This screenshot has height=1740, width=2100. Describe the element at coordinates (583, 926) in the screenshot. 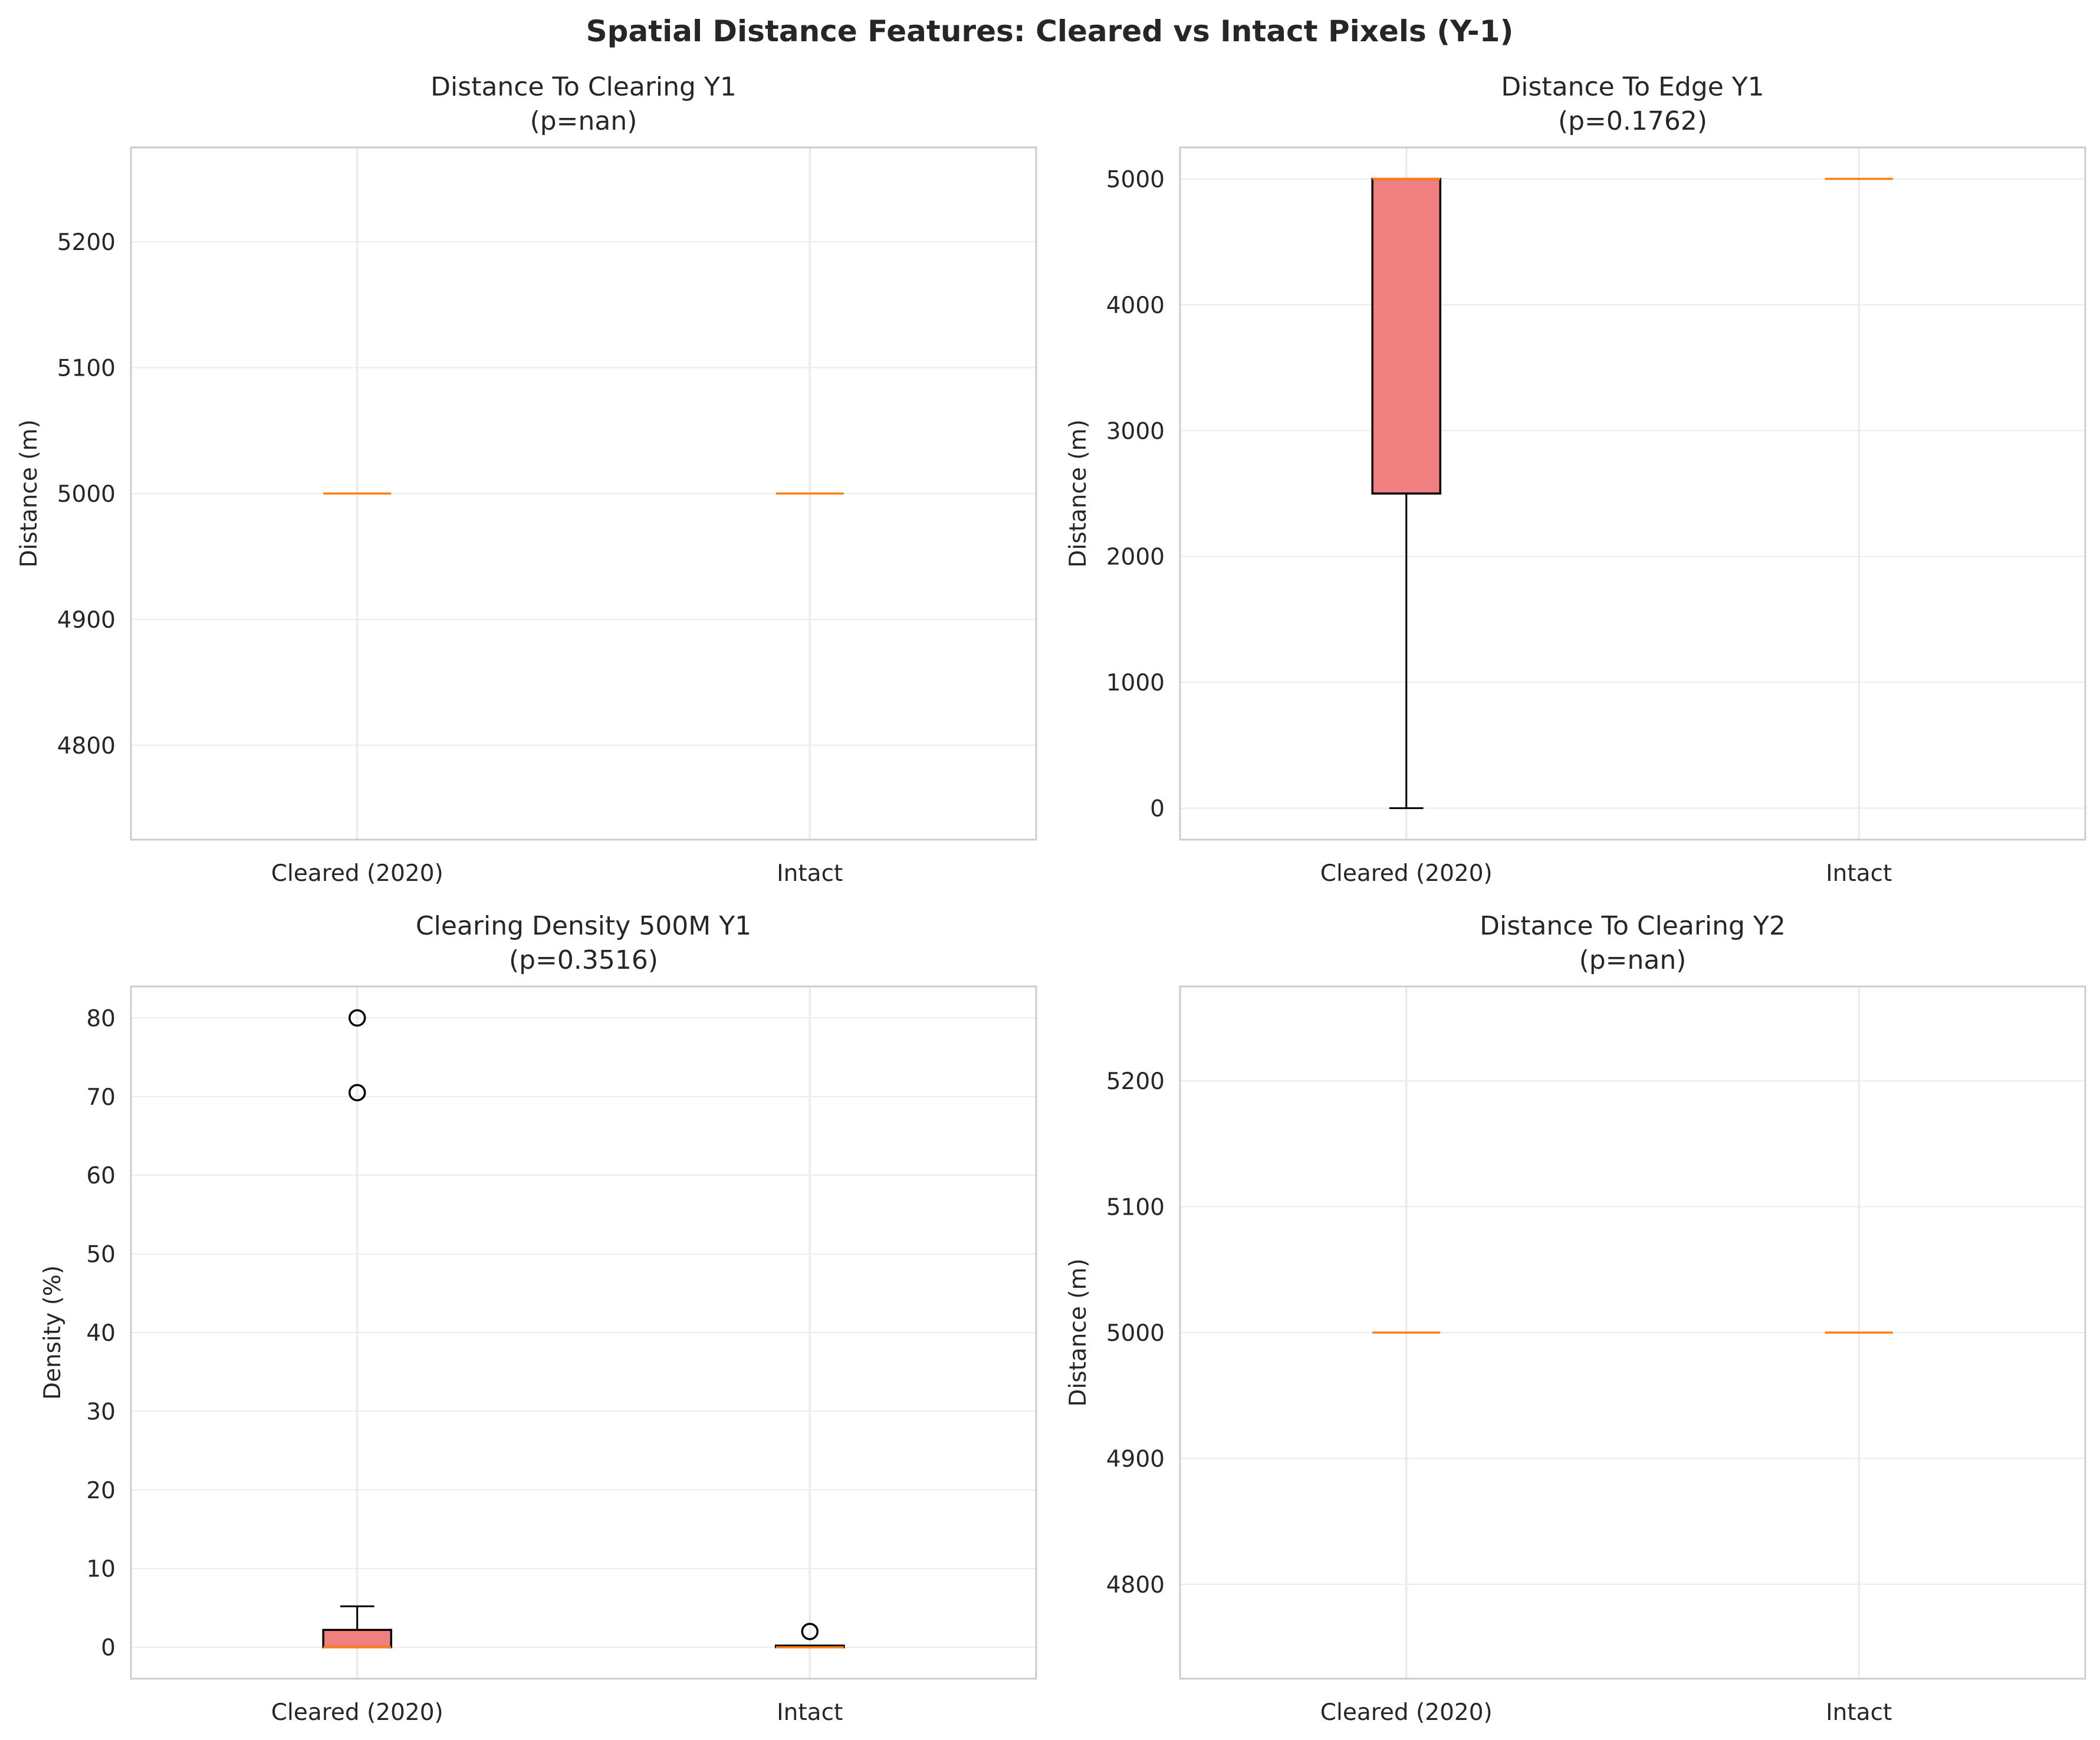

I see `subplot-title: Clearing Density 500M Y1` at that location.